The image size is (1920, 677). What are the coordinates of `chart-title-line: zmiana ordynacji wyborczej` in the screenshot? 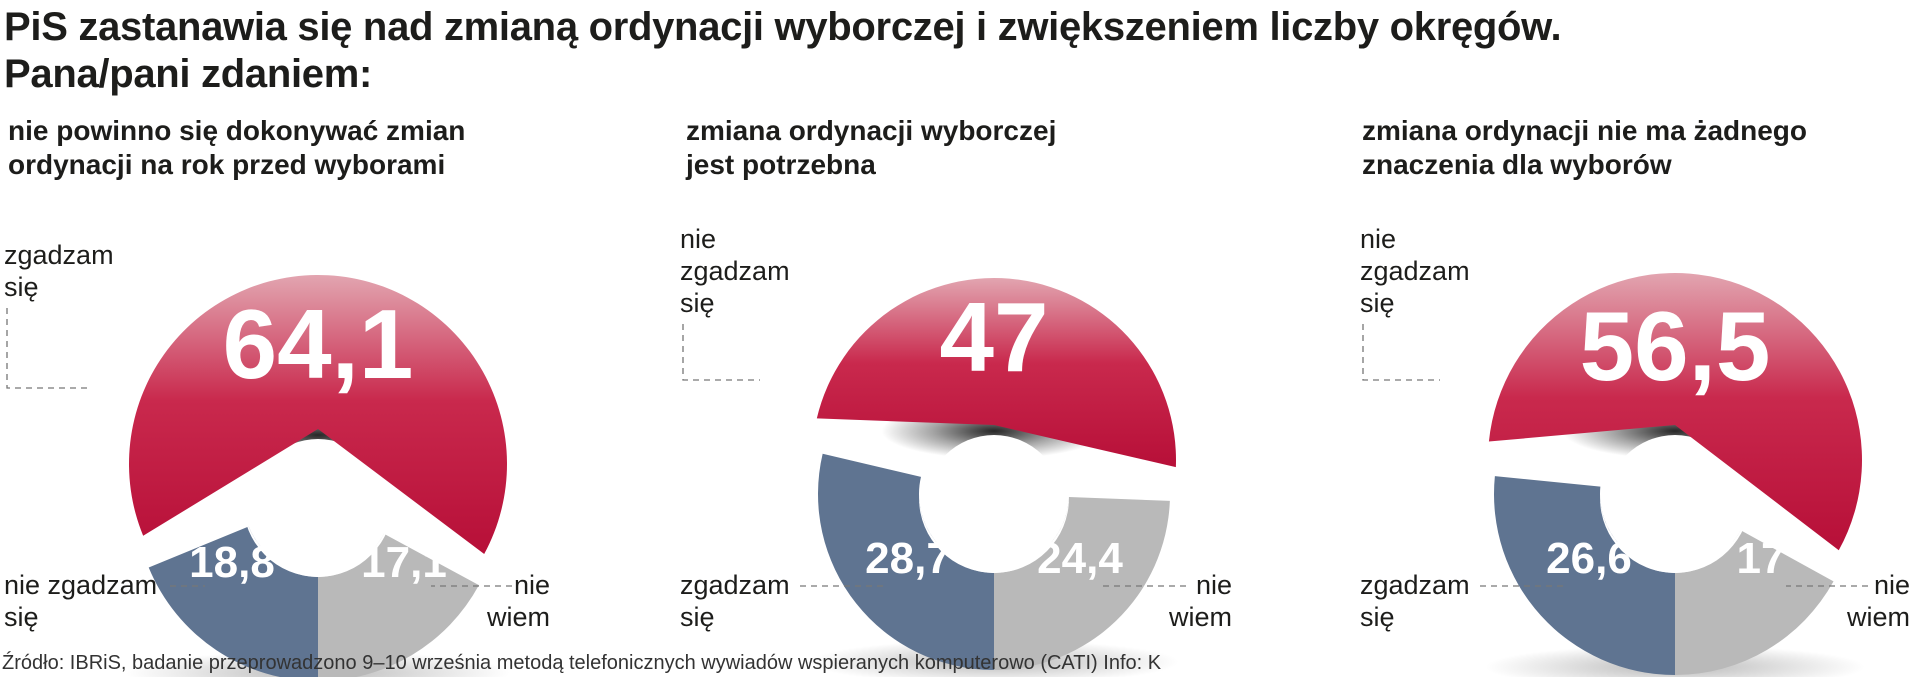 It's located at (871, 130).